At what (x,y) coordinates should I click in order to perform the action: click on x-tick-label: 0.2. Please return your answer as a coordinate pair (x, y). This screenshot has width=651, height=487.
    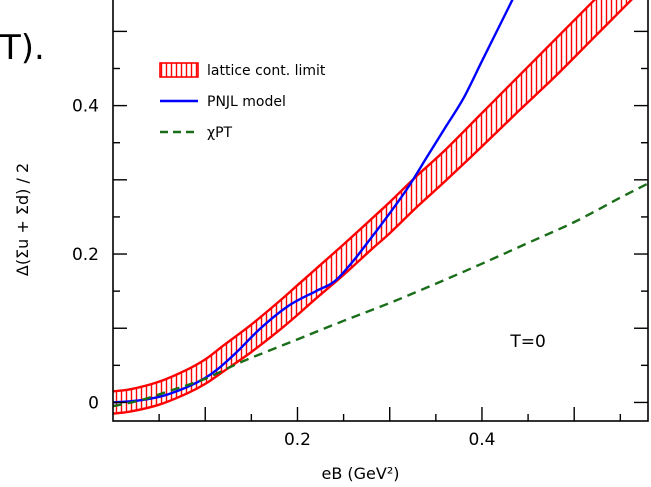
    Looking at the image, I should click on (297, 440).